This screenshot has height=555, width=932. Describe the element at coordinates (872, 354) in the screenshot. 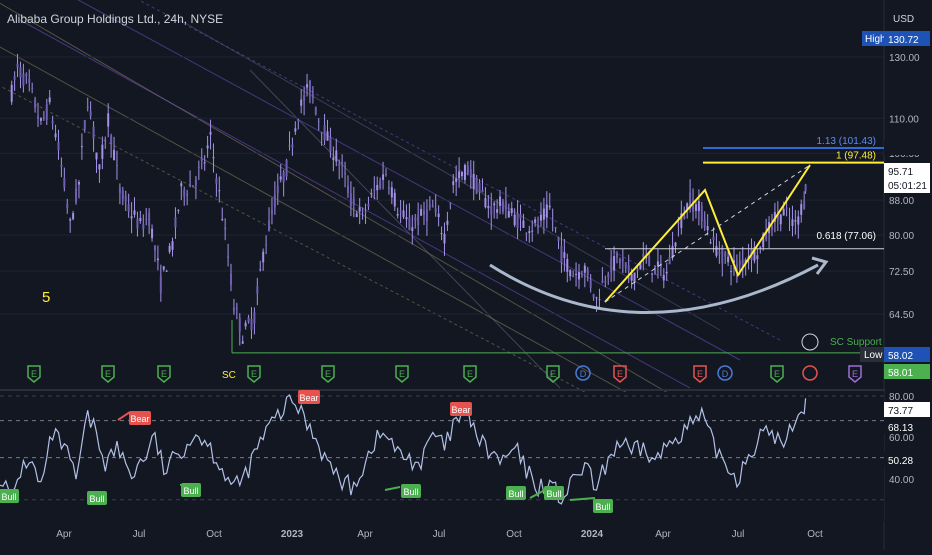

I see `low-label-box` at that location.